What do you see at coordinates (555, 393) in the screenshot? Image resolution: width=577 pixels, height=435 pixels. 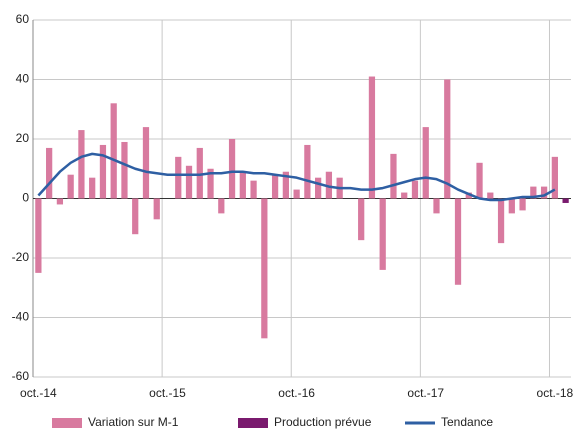 I see `x-tick-label: oct.-18` at bounding box center [555, 393].